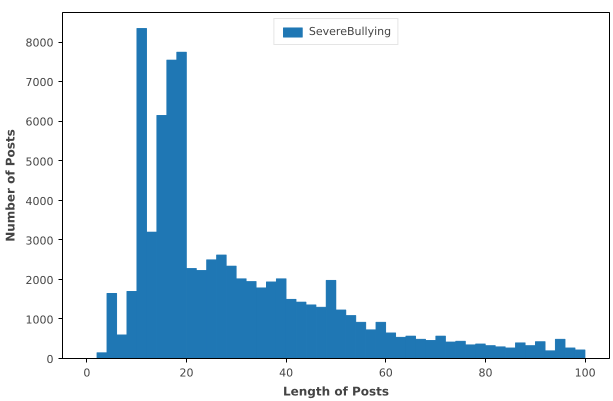 This screenshot has height=401, width=613. I want to click on x-tick-label: 100, so click(585, 373).